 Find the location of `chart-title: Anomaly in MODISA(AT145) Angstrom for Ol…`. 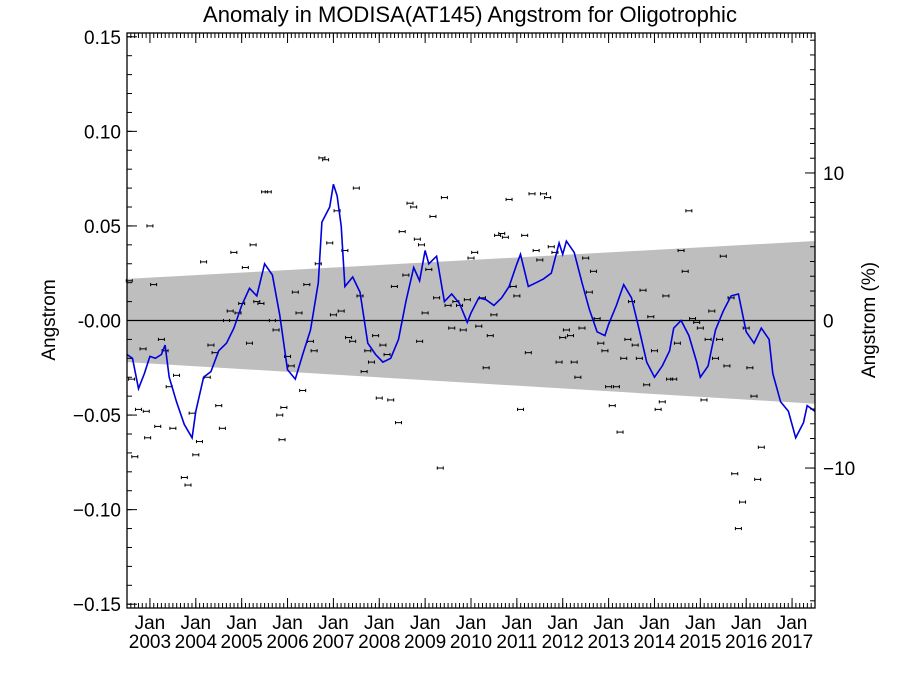

chart-title: Anomaly in MODISA(AT145) Angstrom for Ol… is located at coordinates (470, 14).